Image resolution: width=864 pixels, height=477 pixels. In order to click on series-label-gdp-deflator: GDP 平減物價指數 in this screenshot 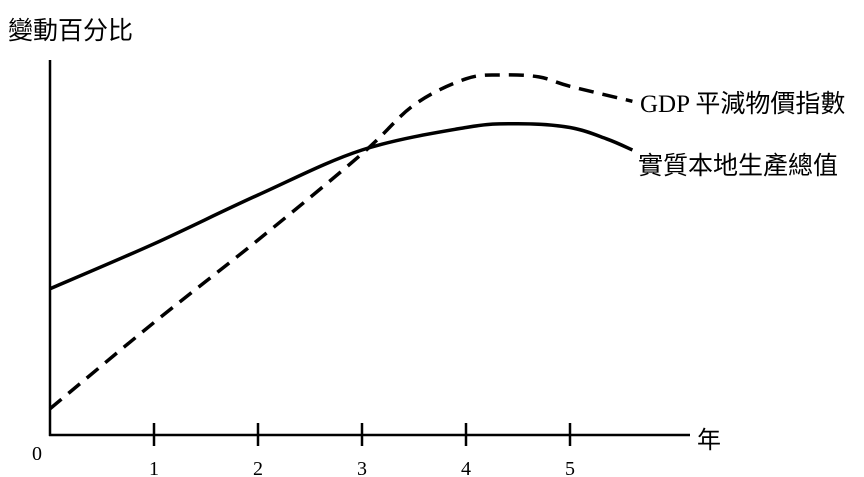, I will do `click(742, 104)`.